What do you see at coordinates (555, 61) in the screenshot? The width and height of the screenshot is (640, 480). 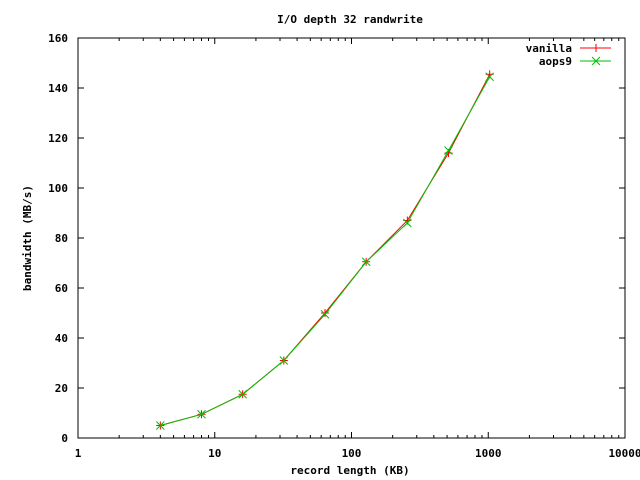 I see `legend-label: aops9` at bounding box center [555, 61].